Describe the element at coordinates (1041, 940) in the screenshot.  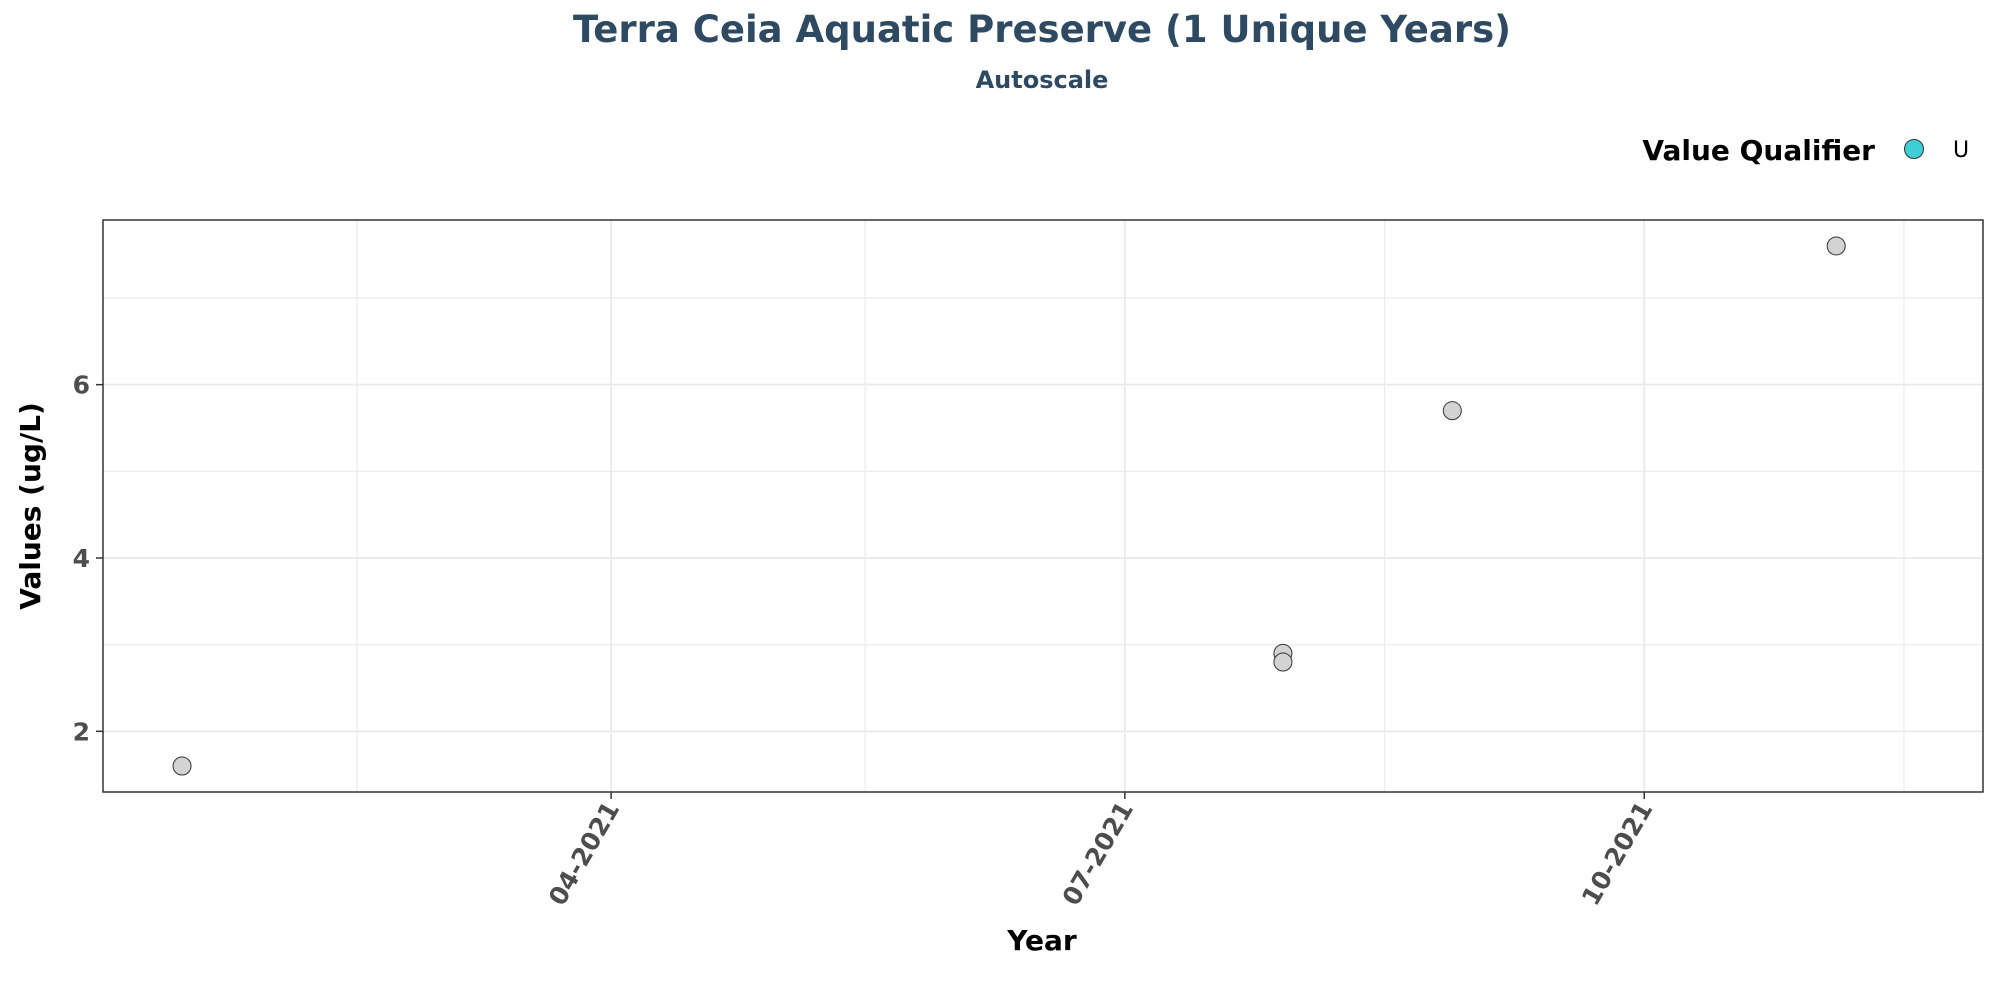
I see `x-axis-title: Year` at that location.